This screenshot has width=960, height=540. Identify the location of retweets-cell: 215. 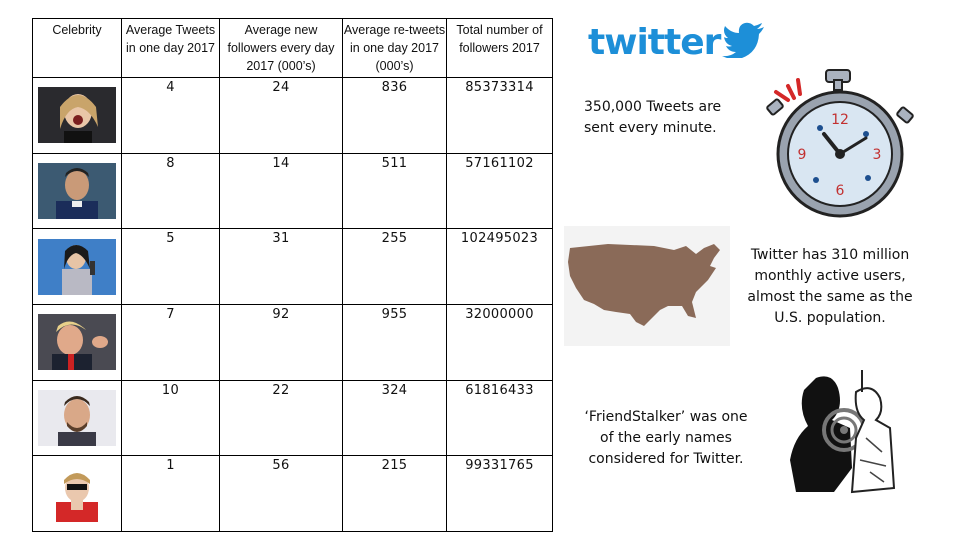
(394, 494).